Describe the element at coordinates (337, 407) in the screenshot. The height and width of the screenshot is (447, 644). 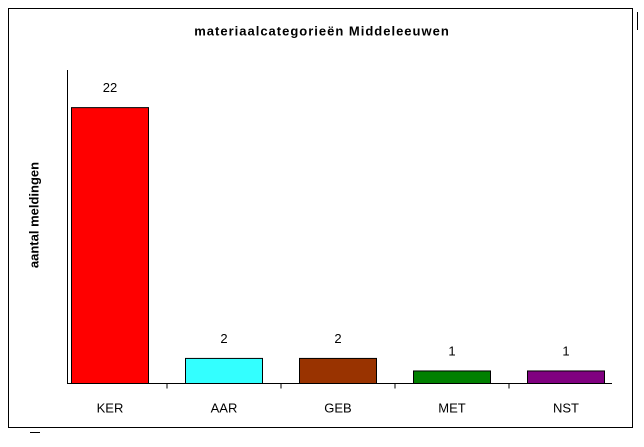
I see `x-tick-label: GEB` at that location.